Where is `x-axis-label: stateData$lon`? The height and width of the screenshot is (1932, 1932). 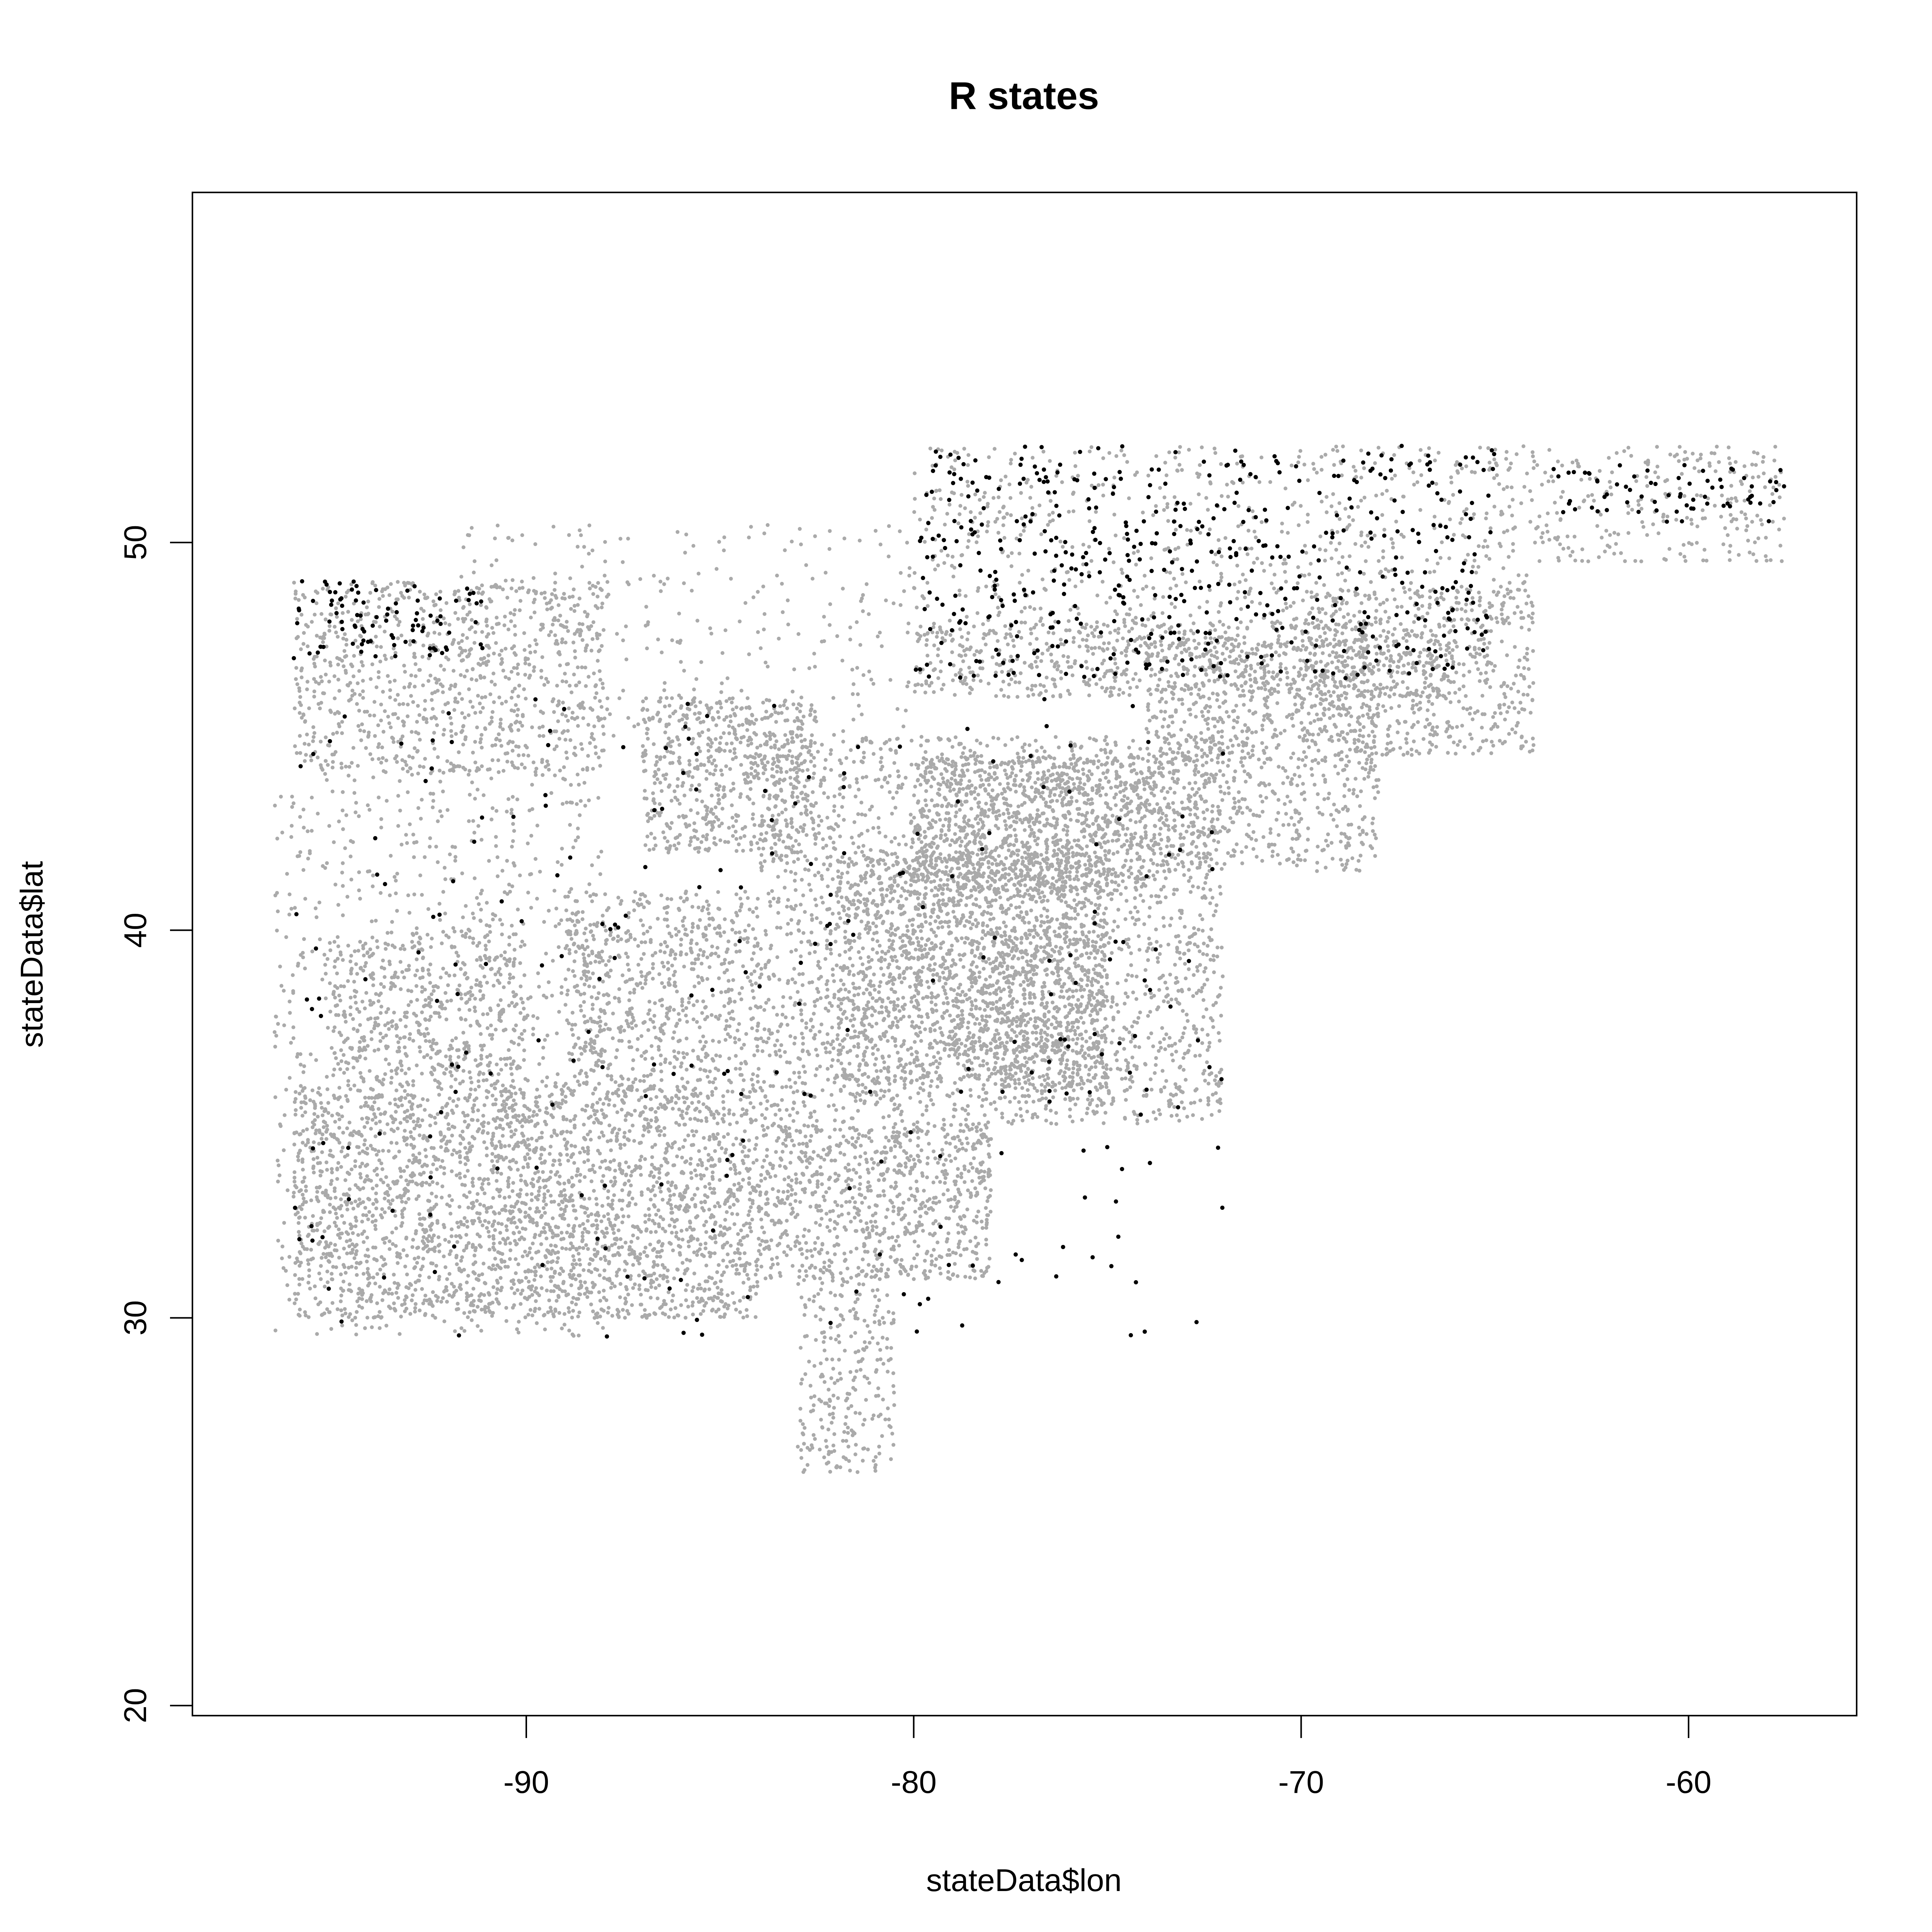
x-axis-label: stateData$lon is located at coordinates (1024, 1881).